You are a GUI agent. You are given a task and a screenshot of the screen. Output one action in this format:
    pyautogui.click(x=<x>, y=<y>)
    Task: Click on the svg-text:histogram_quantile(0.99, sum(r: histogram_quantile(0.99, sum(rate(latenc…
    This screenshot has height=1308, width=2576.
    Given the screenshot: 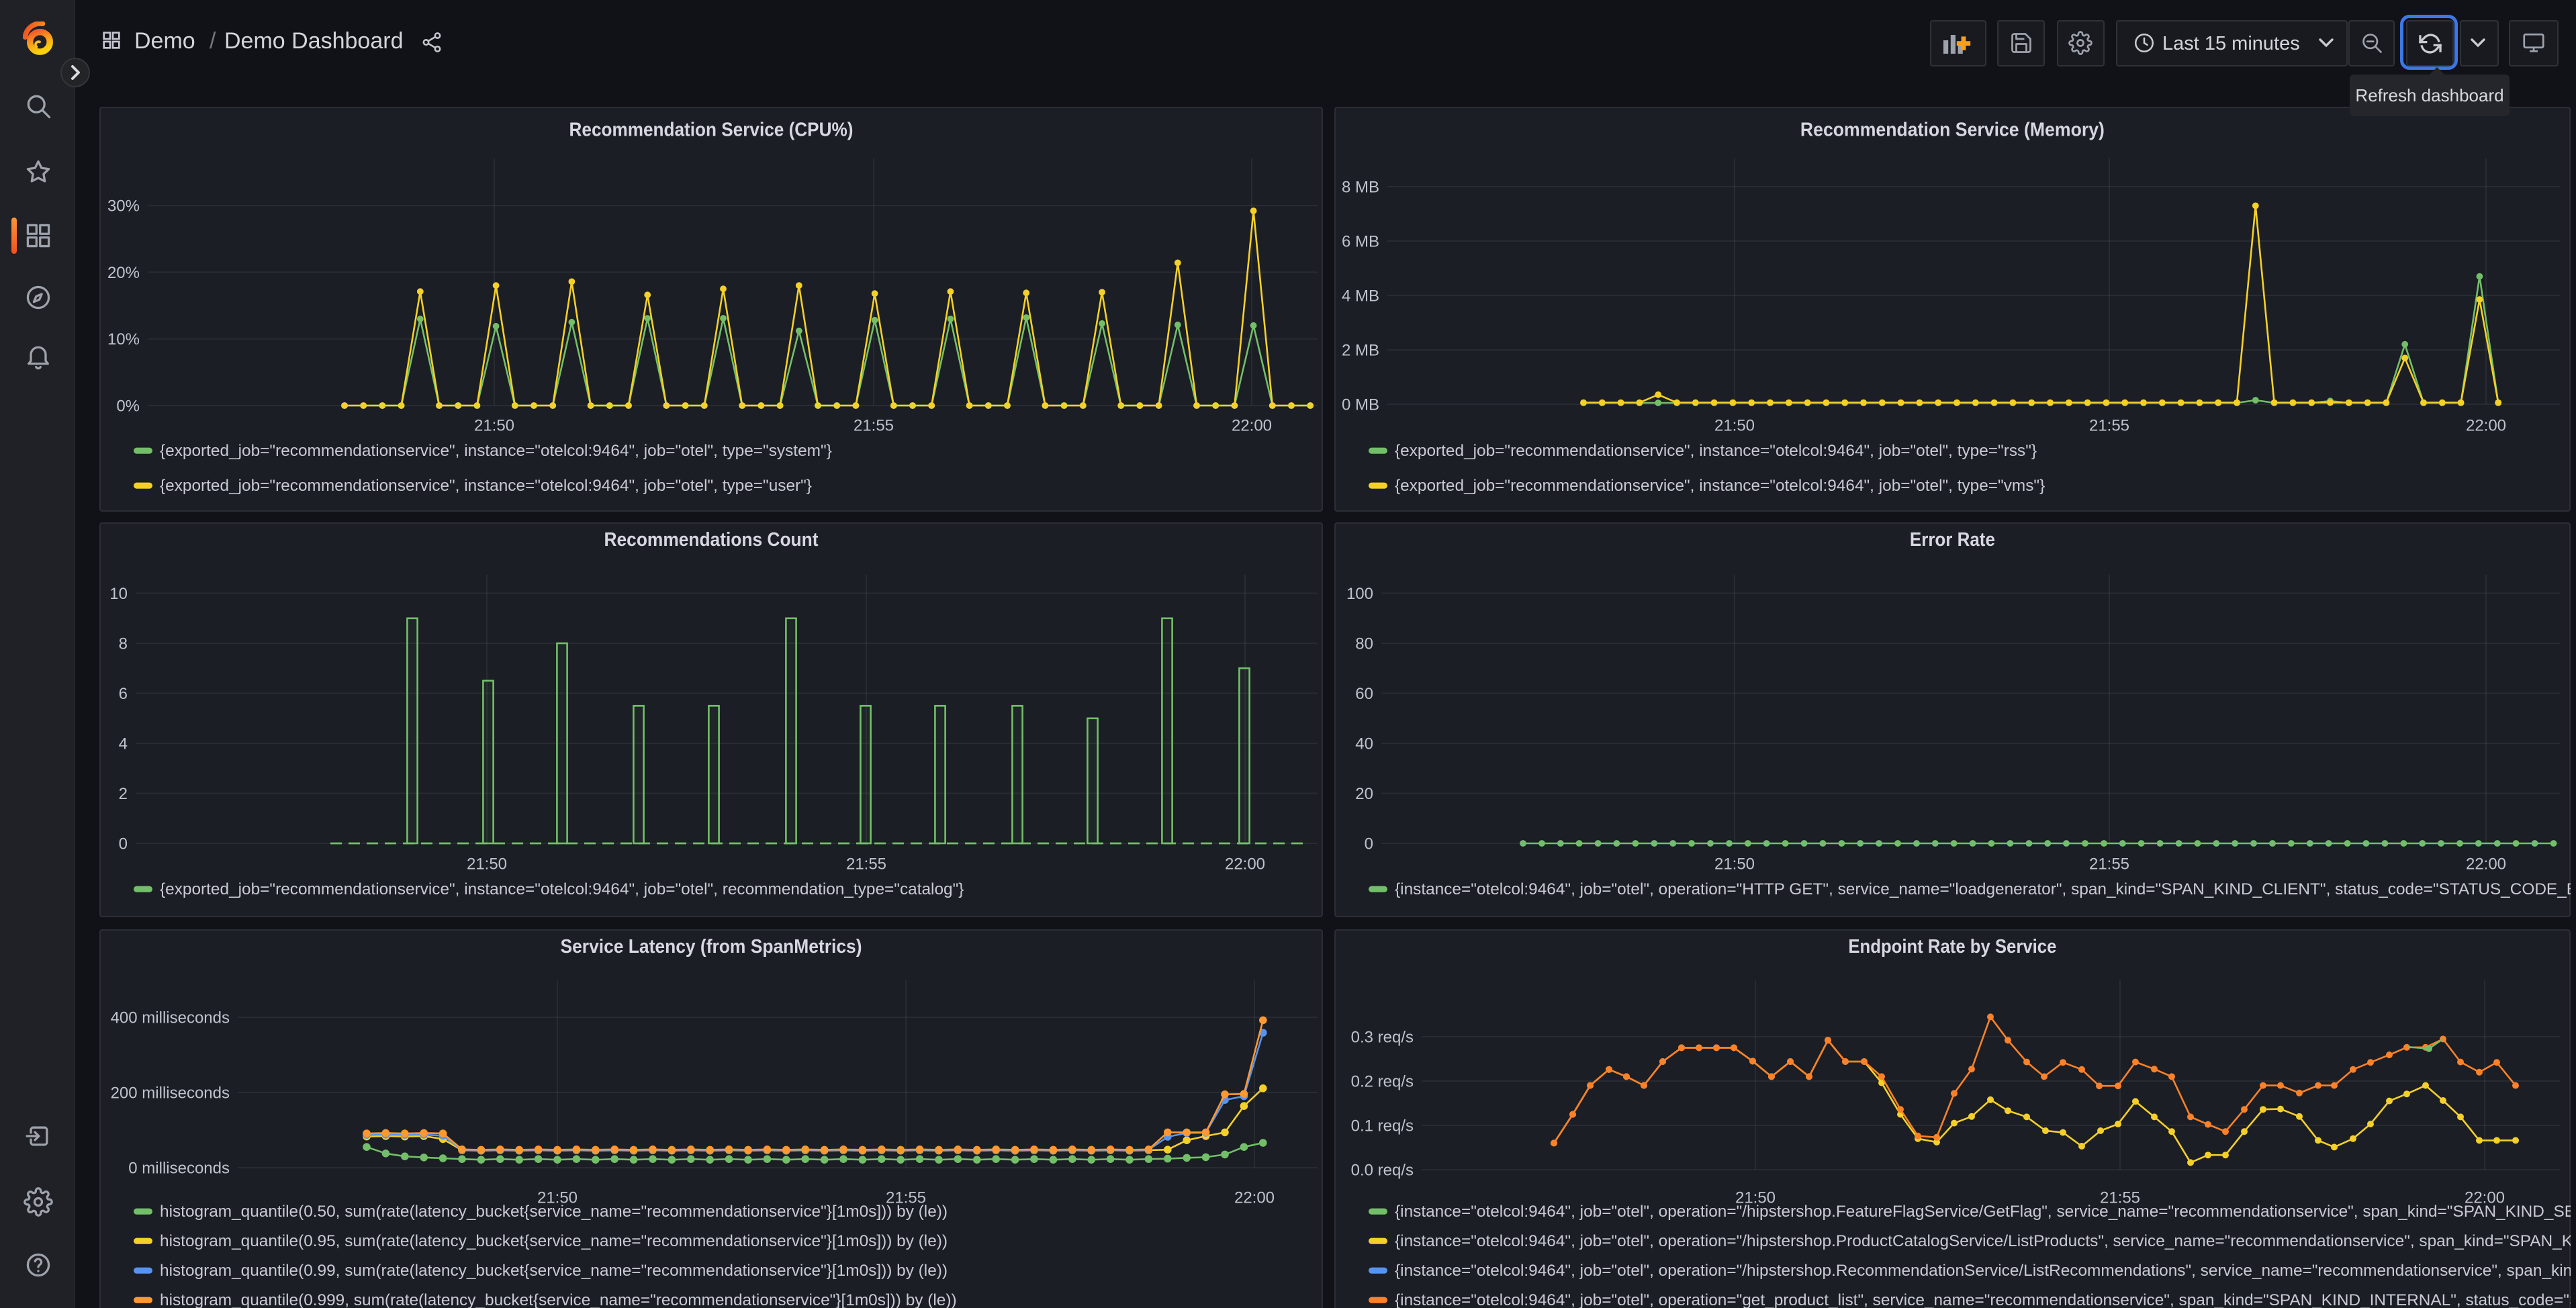 What is the action you would take?
    pyautogui.click(x=554, y=1271)
    